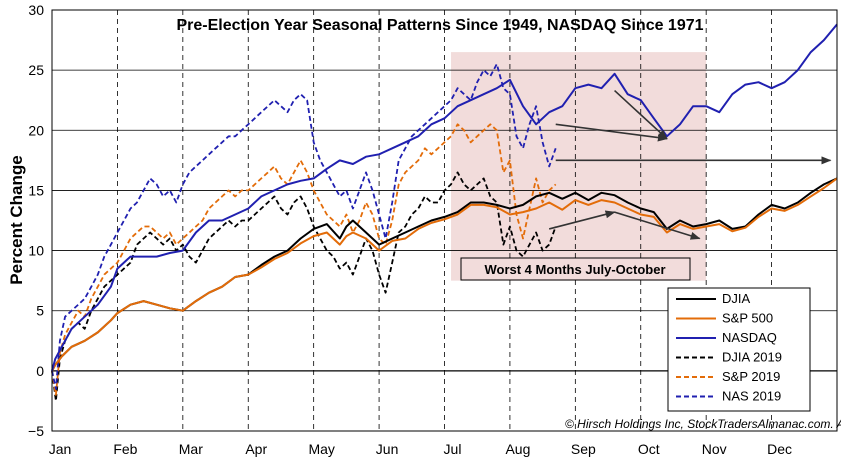 Image resolution: width=841 pixels, height=460 pixels. Describe the element at coordinates (779, 449) in the screenshot. I see `x-tick-label-dec: Dec` at that location.